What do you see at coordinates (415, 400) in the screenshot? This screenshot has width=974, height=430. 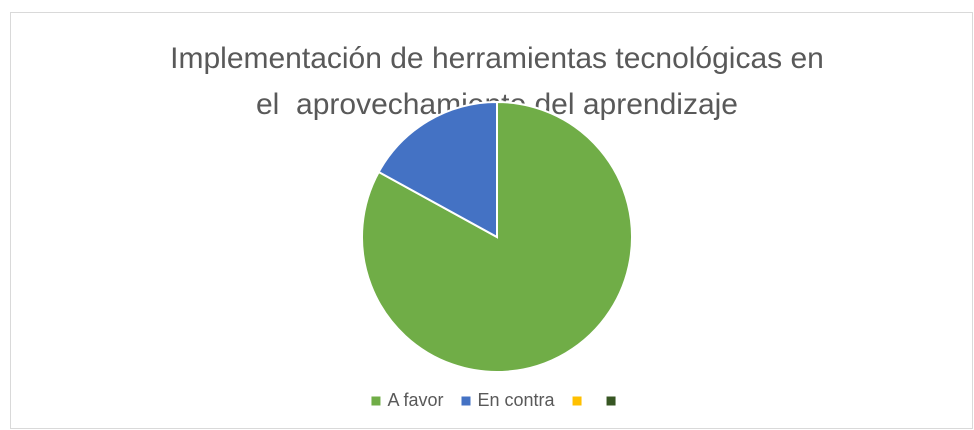 I see `legend-label: A favor` at bounding box center [415, 400].